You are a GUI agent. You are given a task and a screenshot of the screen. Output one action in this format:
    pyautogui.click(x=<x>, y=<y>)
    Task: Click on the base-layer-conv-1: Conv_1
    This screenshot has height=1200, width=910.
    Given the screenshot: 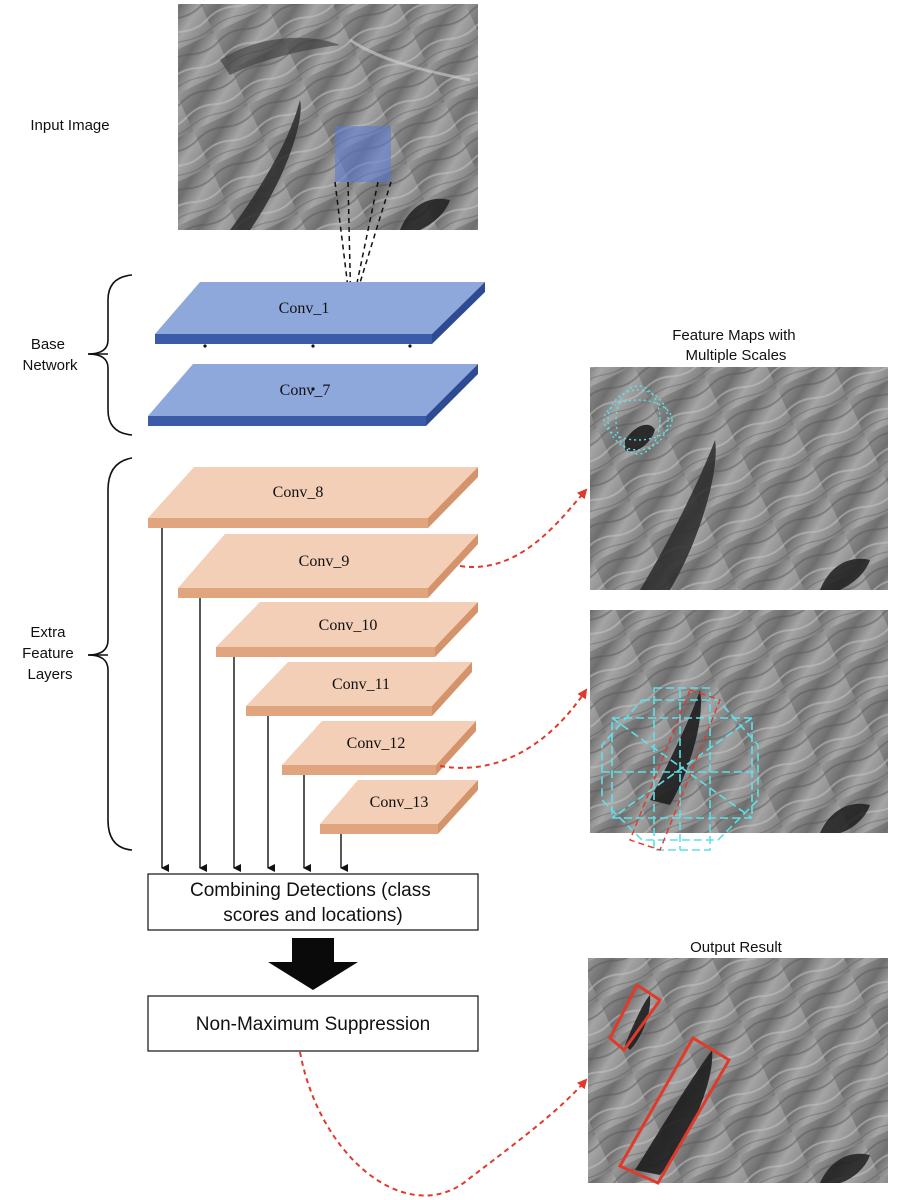 What is the action you would take?
    pyautogui.click(x=320, y=313)
    